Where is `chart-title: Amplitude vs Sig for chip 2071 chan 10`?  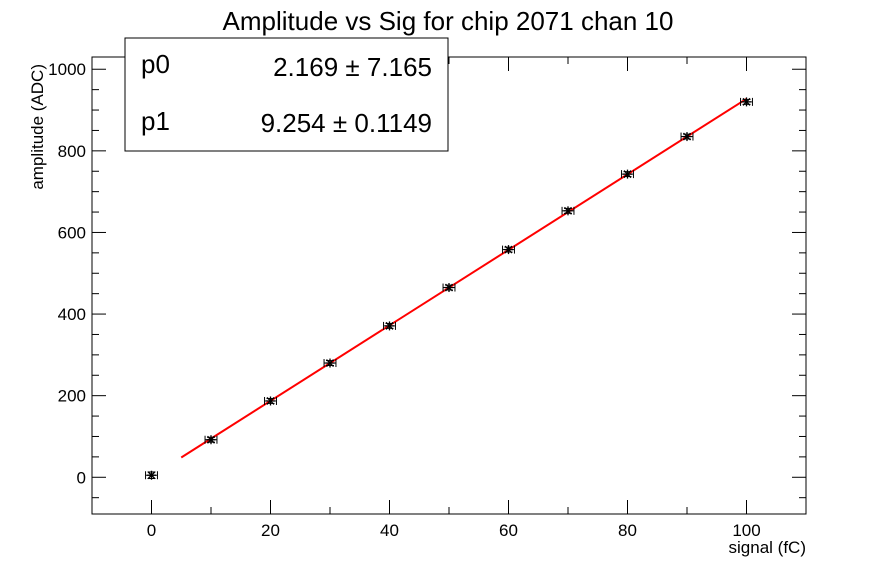 chart-title: Amplitude vs Sig for chip 2071 chan 10 is located at coordinates (448, 21).